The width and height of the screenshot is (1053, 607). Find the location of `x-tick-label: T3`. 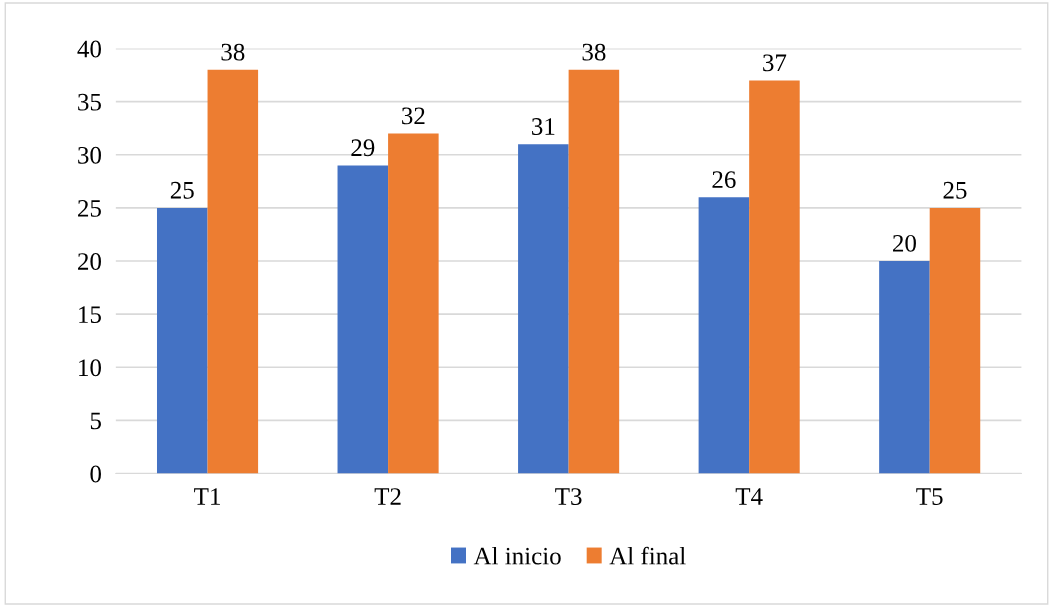

x-tick-label: T3 is located at coordinates (568, 496).